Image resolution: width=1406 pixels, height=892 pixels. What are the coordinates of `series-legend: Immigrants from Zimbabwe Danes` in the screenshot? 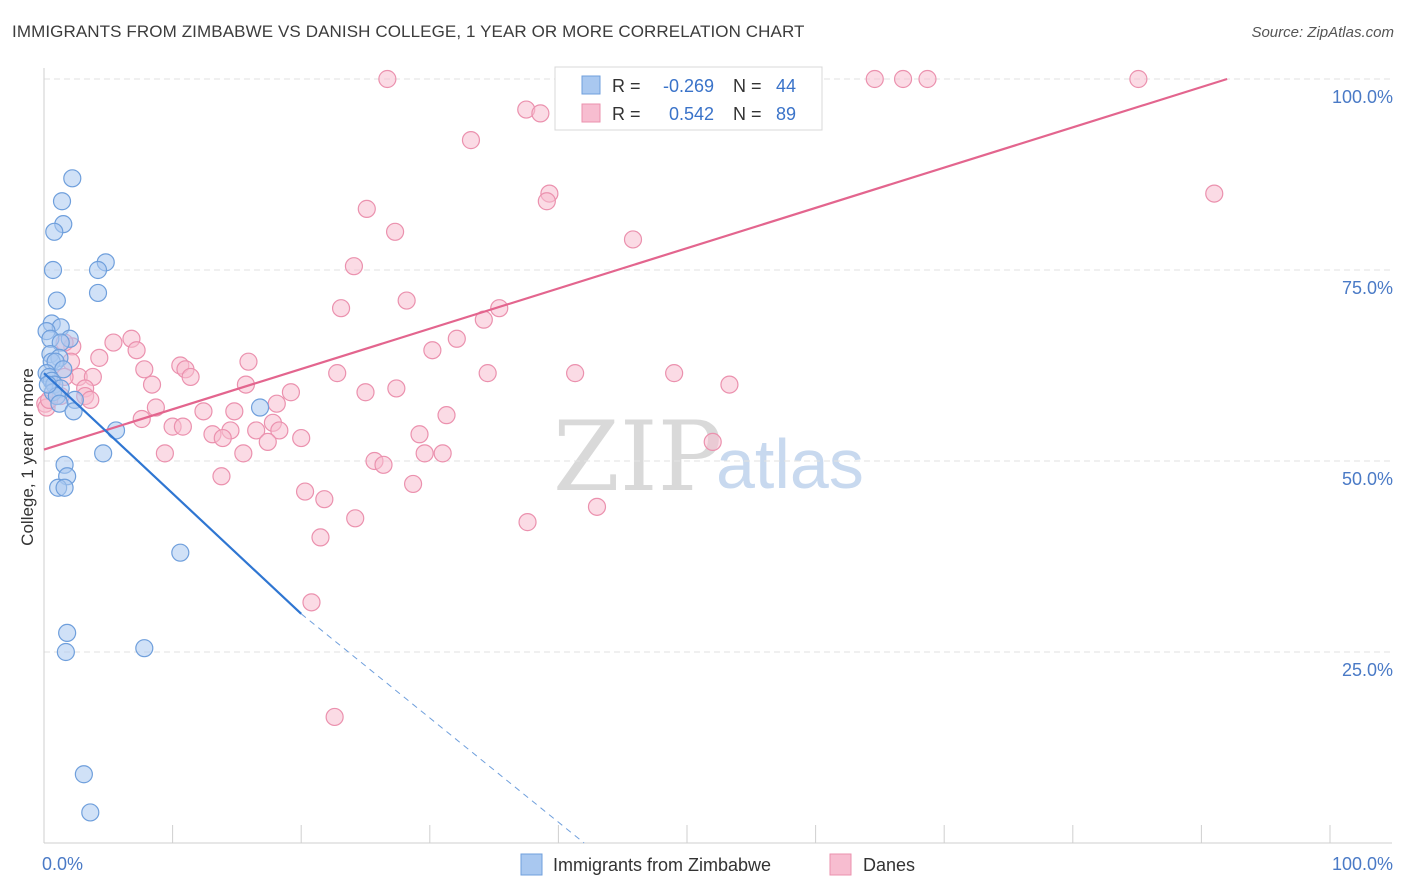 It's located at (717, 864).